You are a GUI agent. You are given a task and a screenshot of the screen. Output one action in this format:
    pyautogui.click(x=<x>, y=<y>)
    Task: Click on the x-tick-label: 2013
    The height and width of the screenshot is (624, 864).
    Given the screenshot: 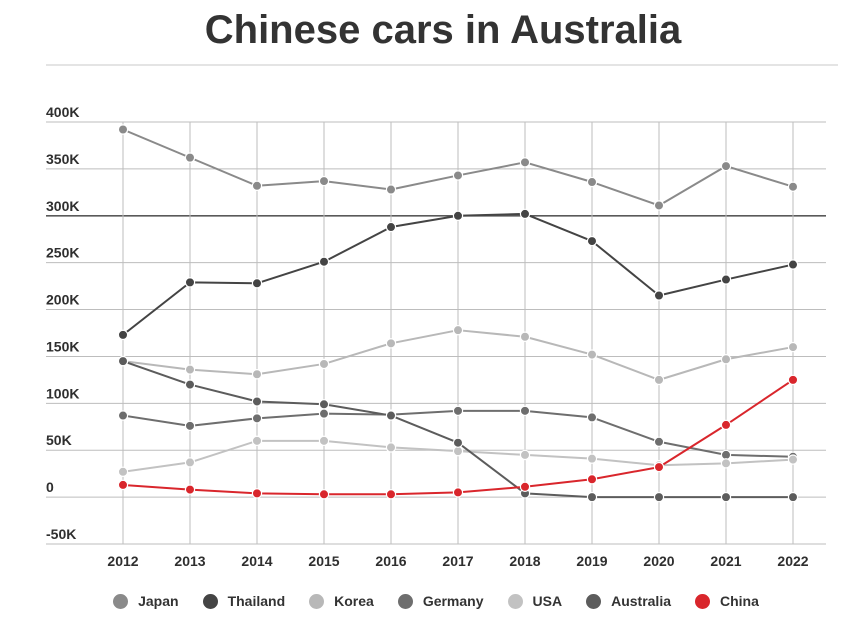 What is the action you would take?
    pyautogui.click(x=189, y=561)
    